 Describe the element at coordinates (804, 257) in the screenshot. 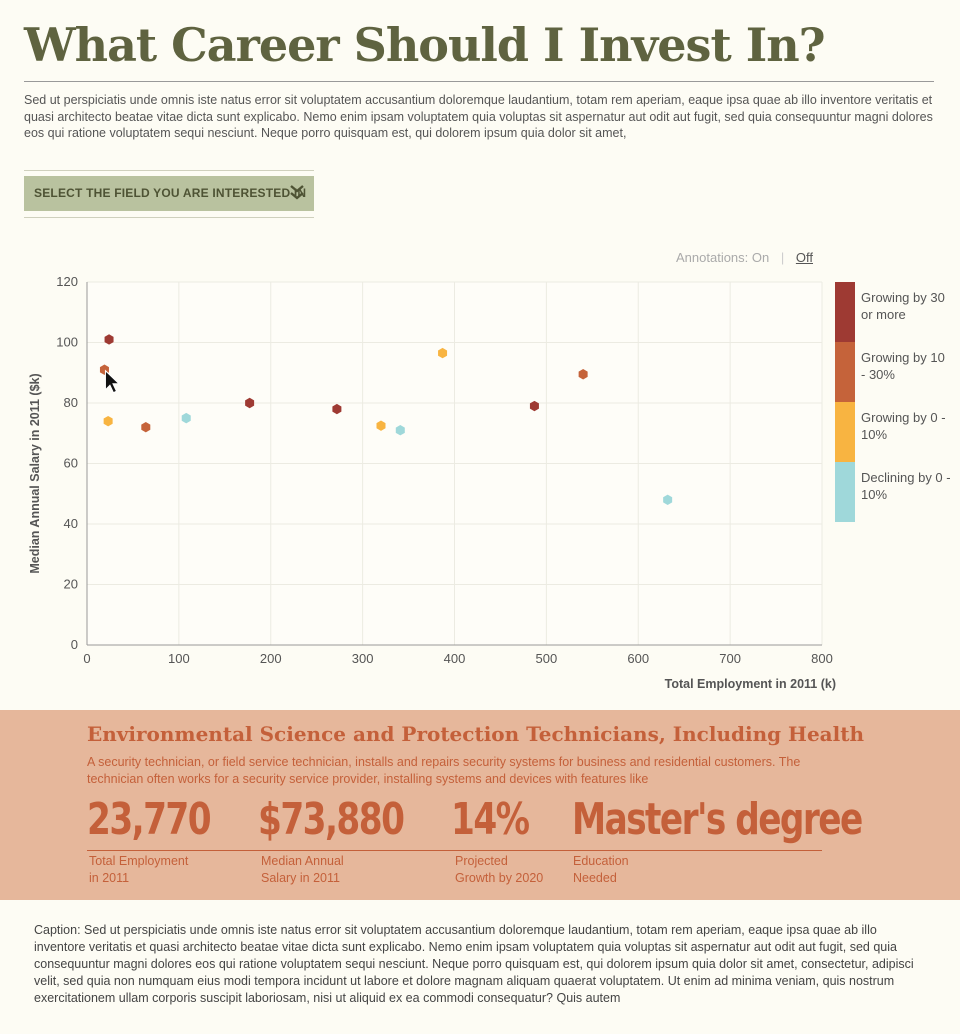

I see `annotations-off-link: Off` at that location.